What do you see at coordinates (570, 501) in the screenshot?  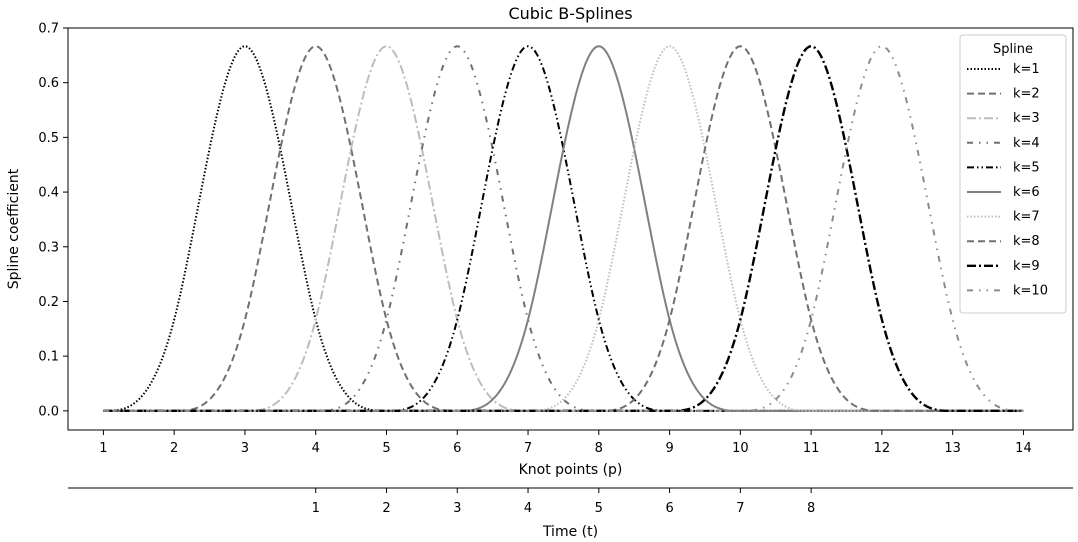 I see `secondary-x-axis: 1 2 3 4 5 6 7 8` at bounding box center [570, 501].